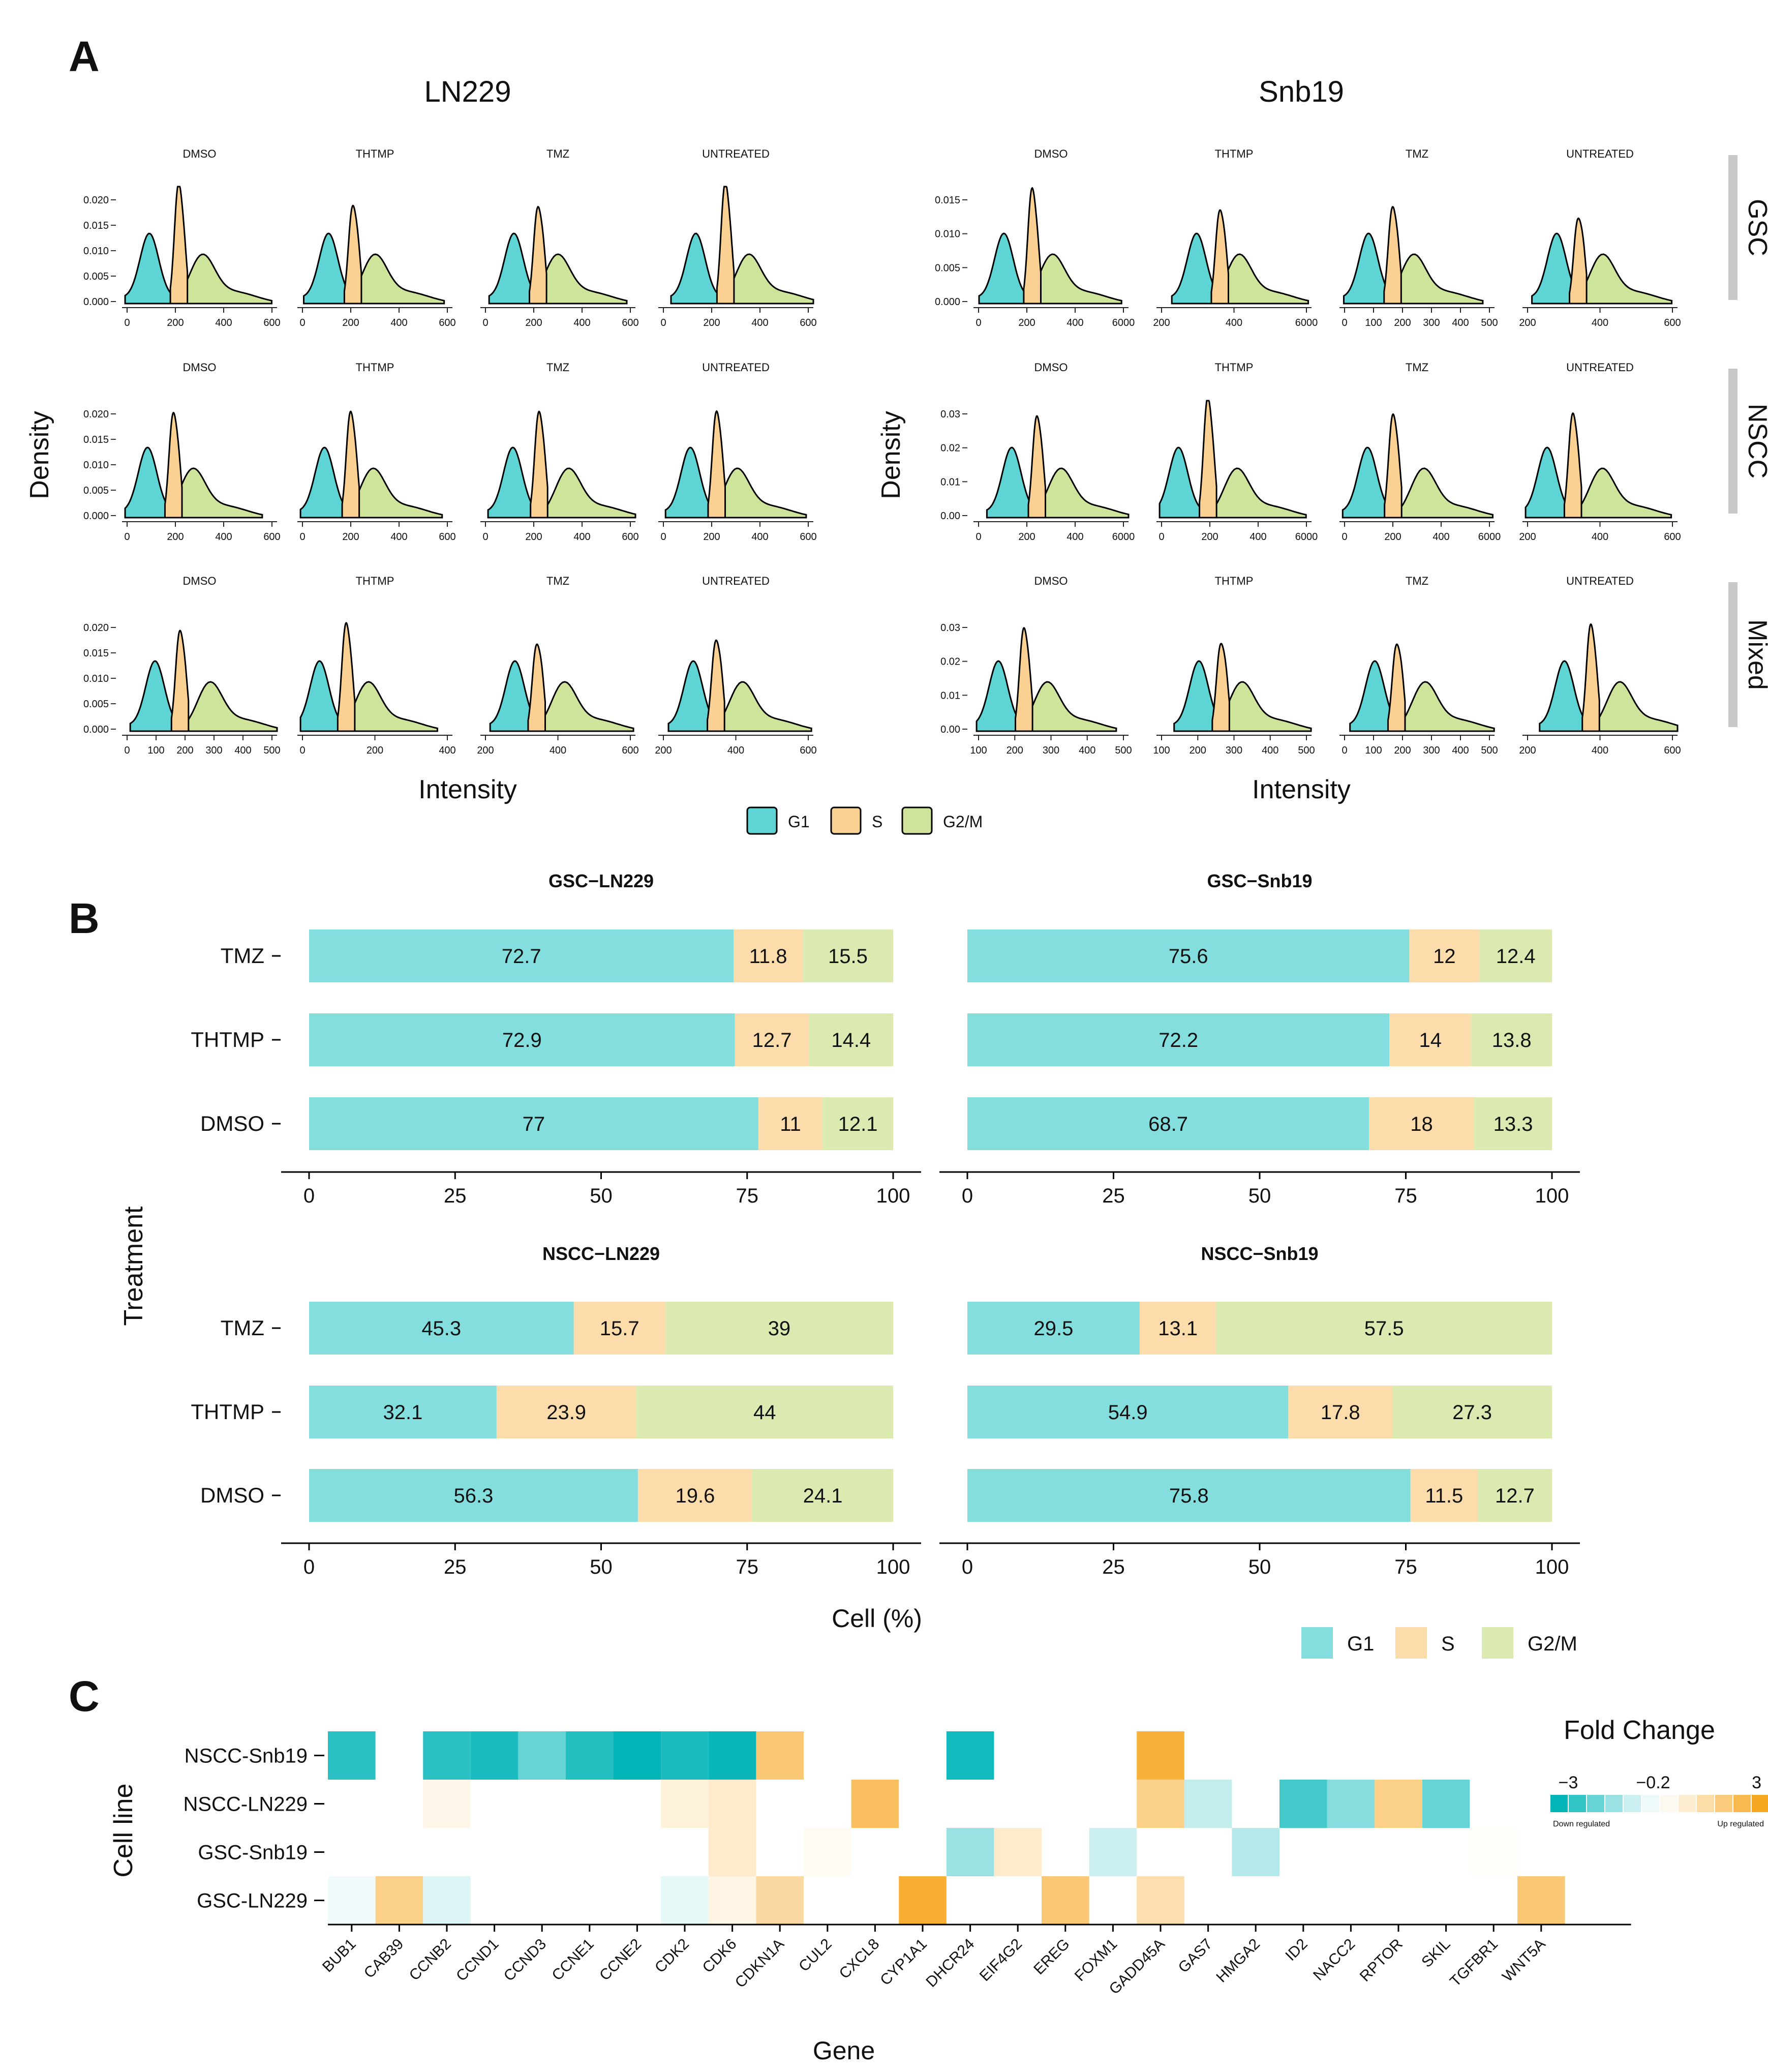 This screenshot has height=2072, width=1768. I want to click on y-tick-label: GSC-Snb19, so click(253, 1853).